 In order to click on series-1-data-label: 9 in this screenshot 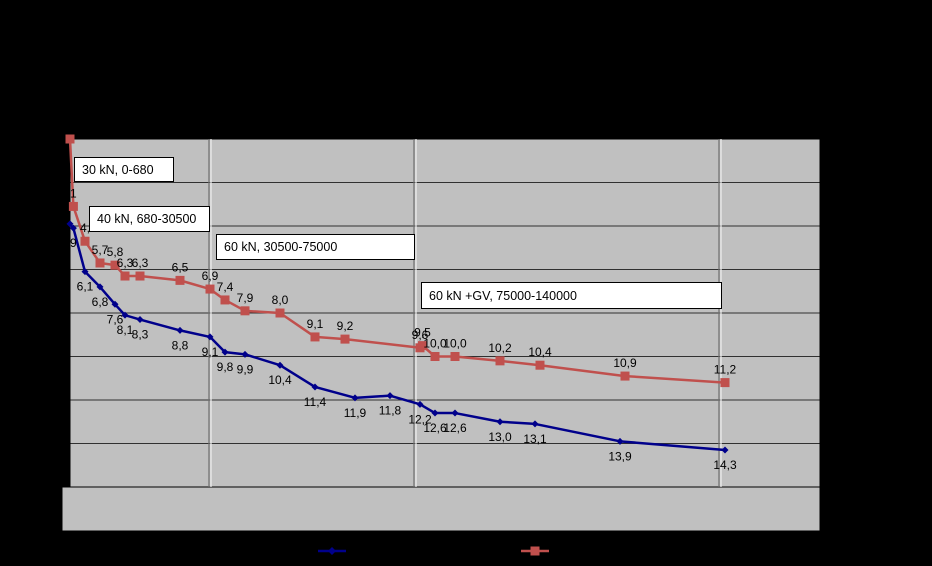, I will do `click(73, 243)`.